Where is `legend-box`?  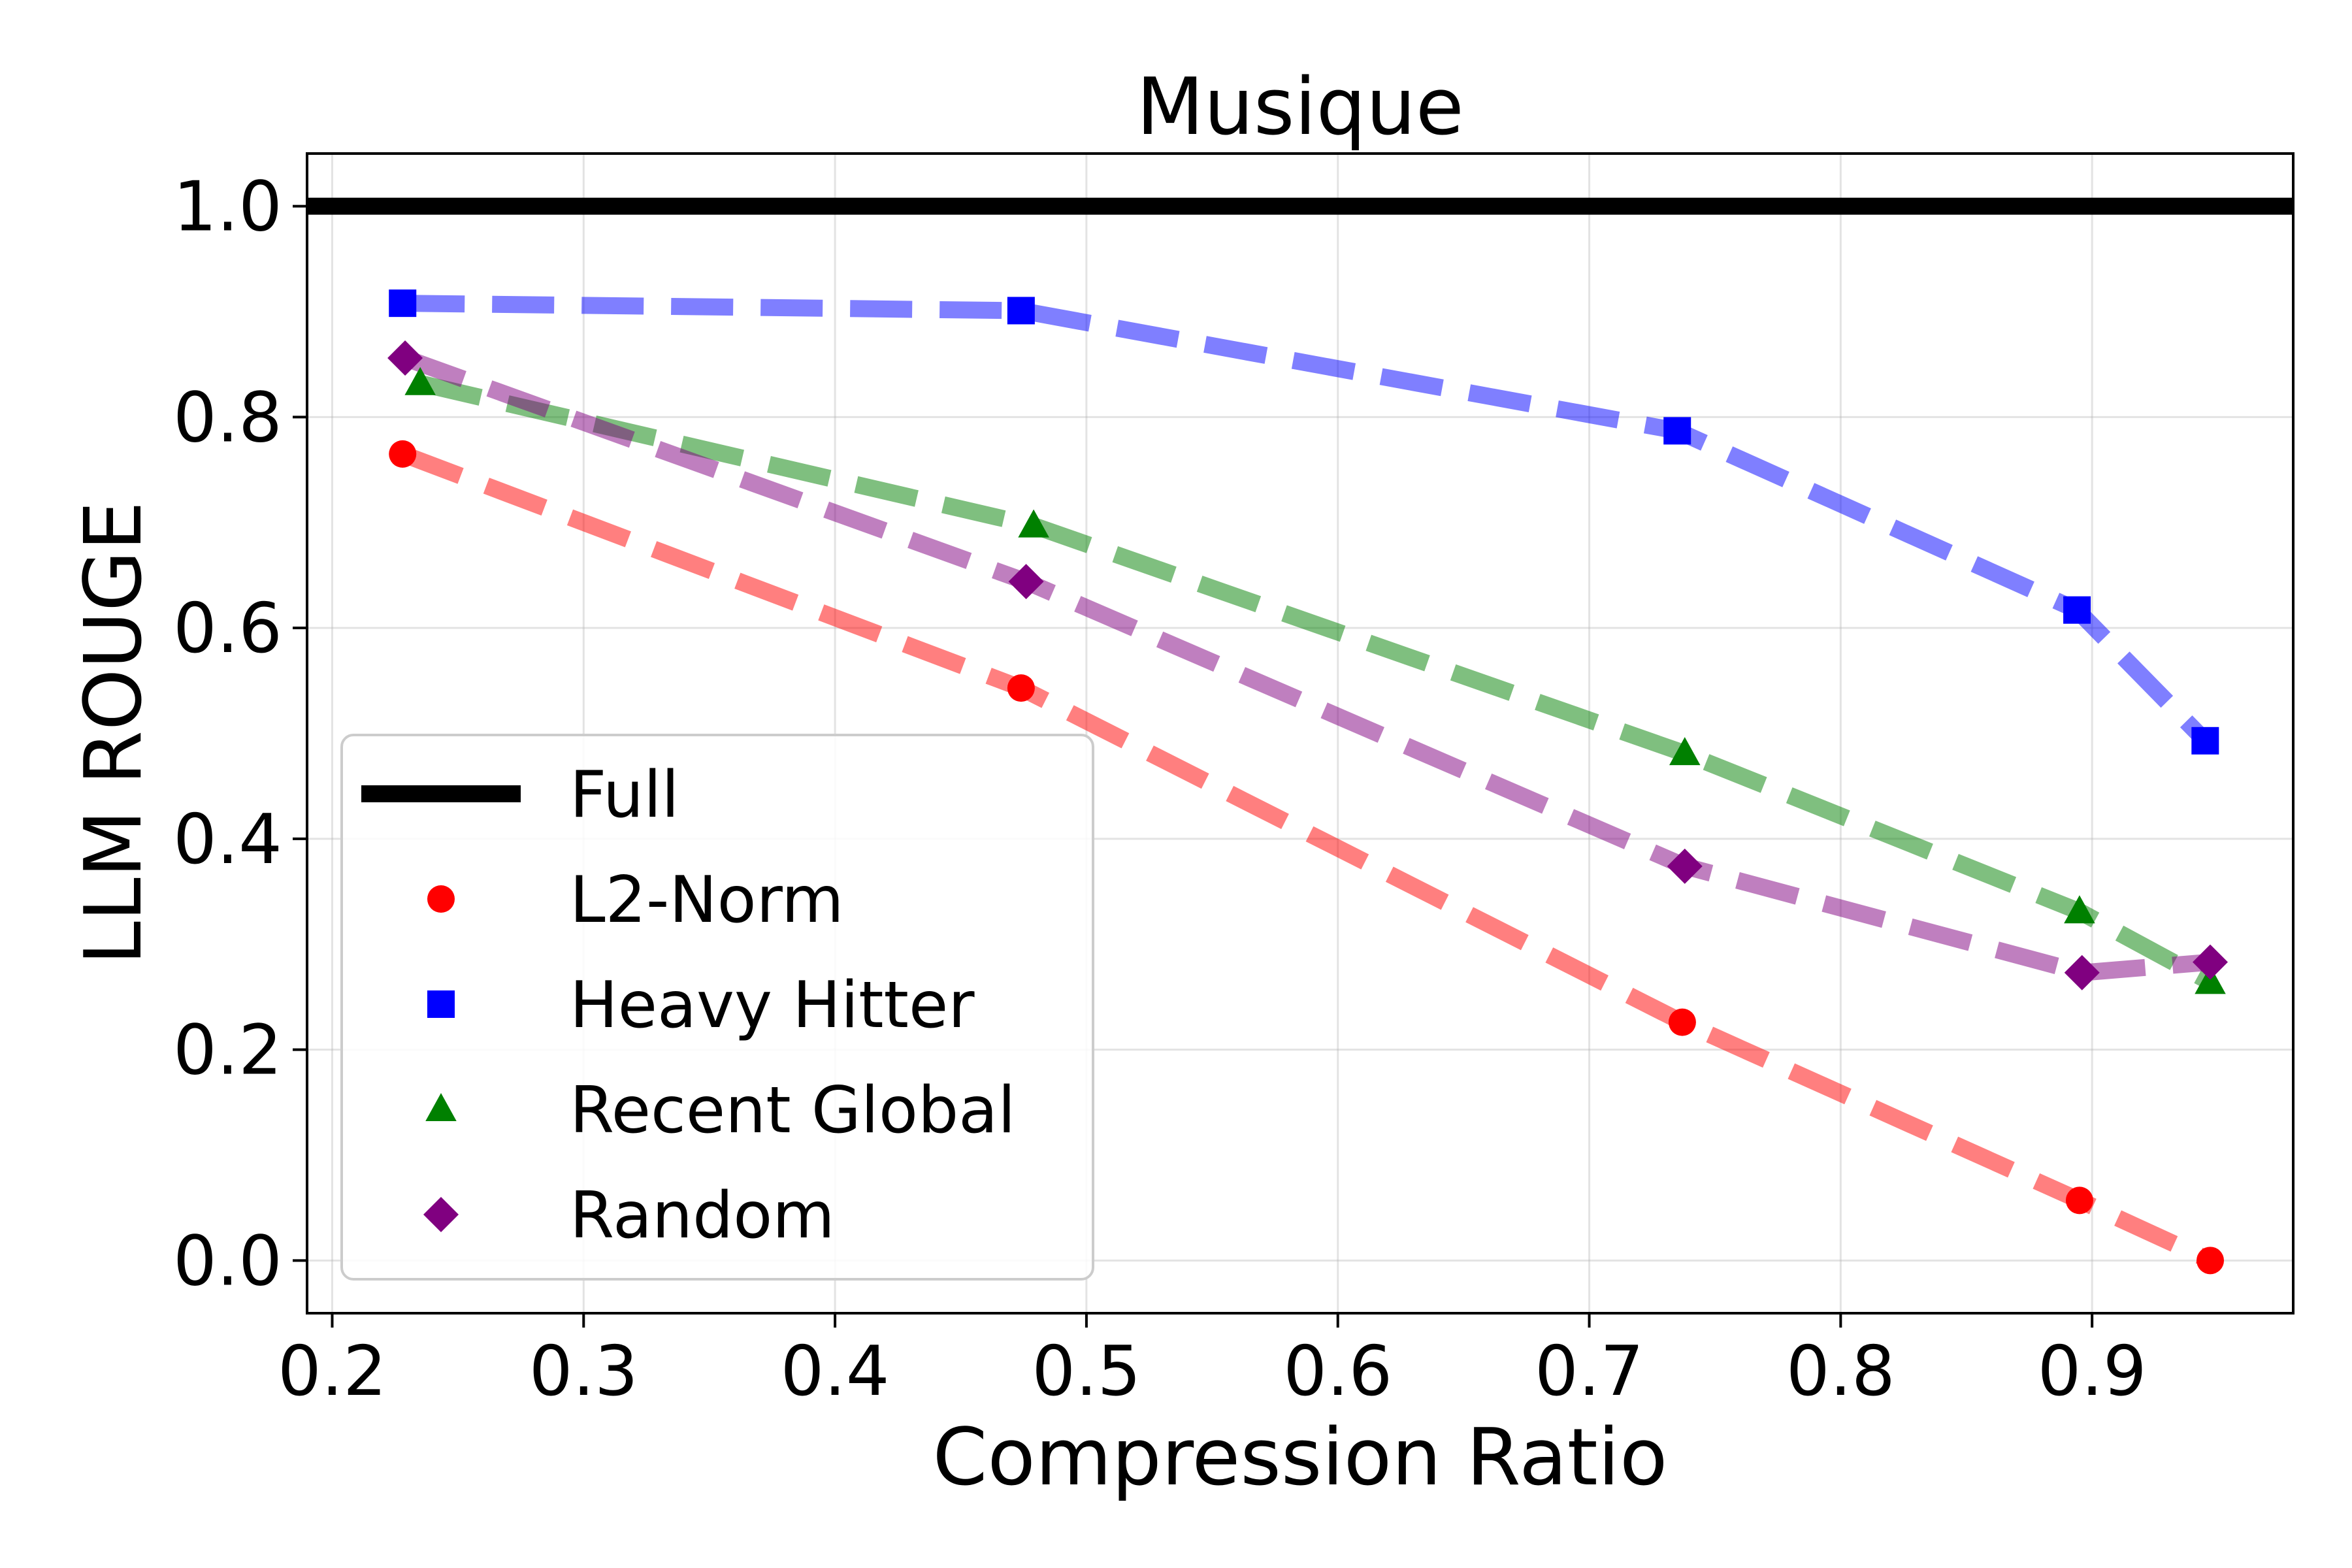
legend-box is located at coordinates (717, 1007).